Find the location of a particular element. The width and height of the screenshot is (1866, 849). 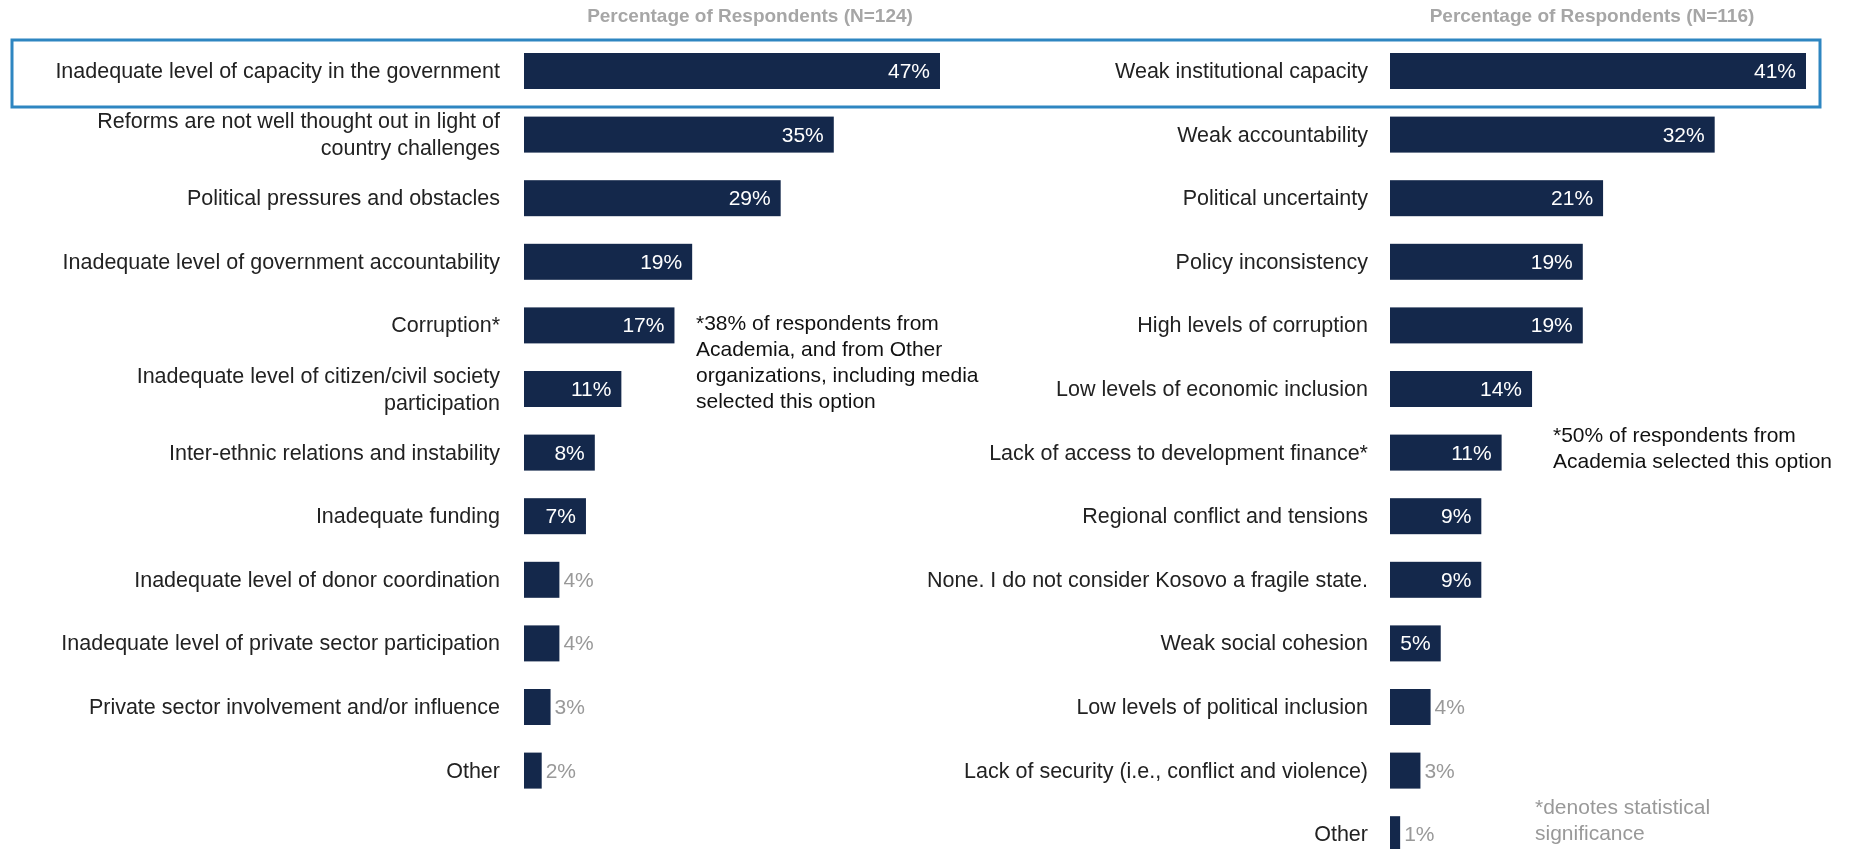

annotation: *denotes statistical significance is located at coordinates (1623, 819).